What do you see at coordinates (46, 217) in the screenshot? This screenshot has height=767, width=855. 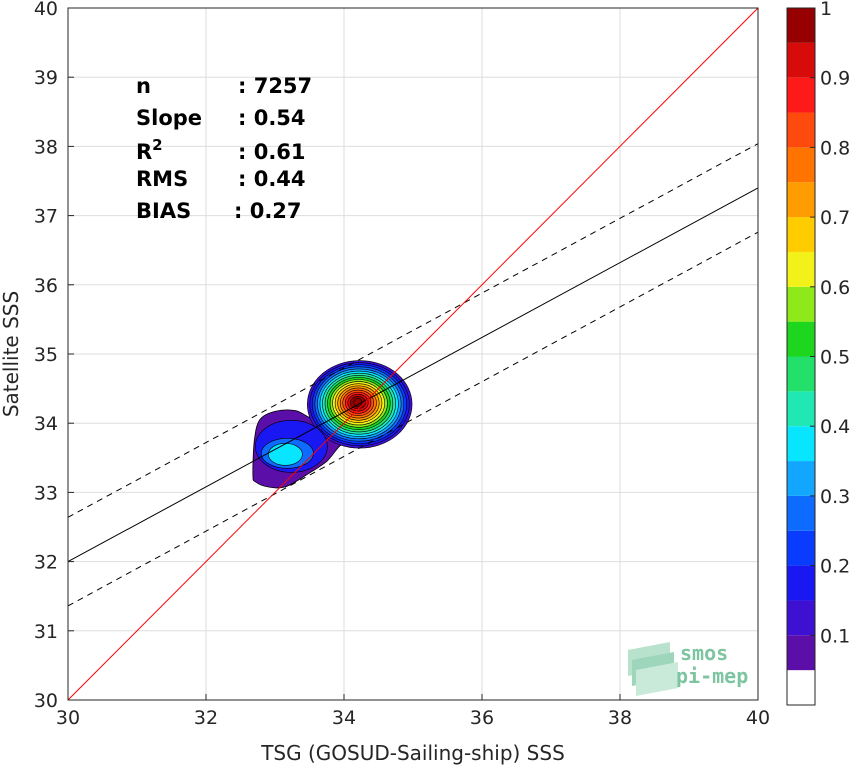 I see `y-tick-label: 37` at bounding box center [46, 217].